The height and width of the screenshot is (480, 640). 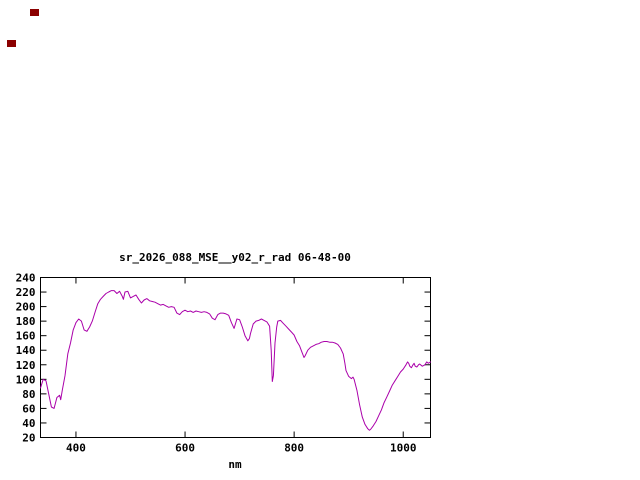 I want to click on y-tick-label: 240, so click(x=26, y=278).